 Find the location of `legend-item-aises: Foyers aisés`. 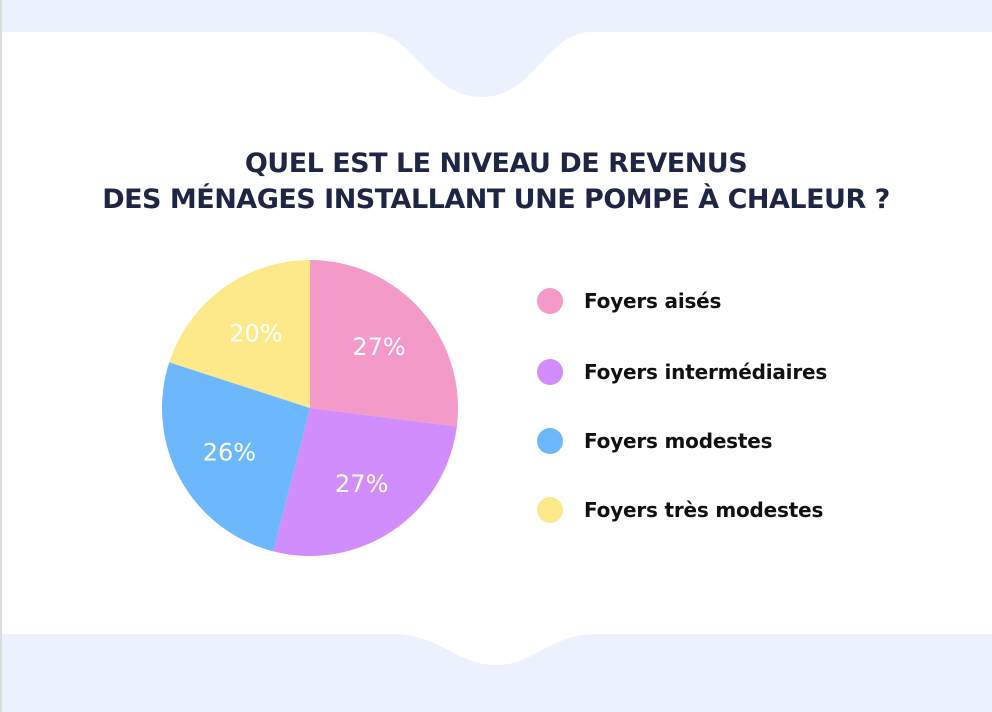

legend-item-aises: Foyers aisés is located at coordinates (629, 301).